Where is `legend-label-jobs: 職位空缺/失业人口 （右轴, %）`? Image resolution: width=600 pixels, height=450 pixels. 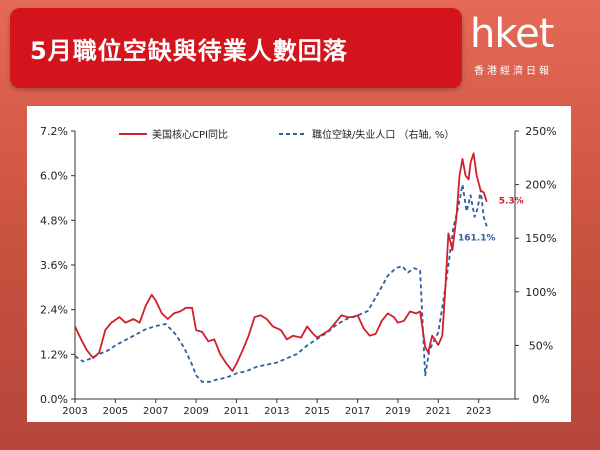 legend-label-jobs: 職位空缺/失业人口 （右轴, %） is located at coordinates (383, 134).